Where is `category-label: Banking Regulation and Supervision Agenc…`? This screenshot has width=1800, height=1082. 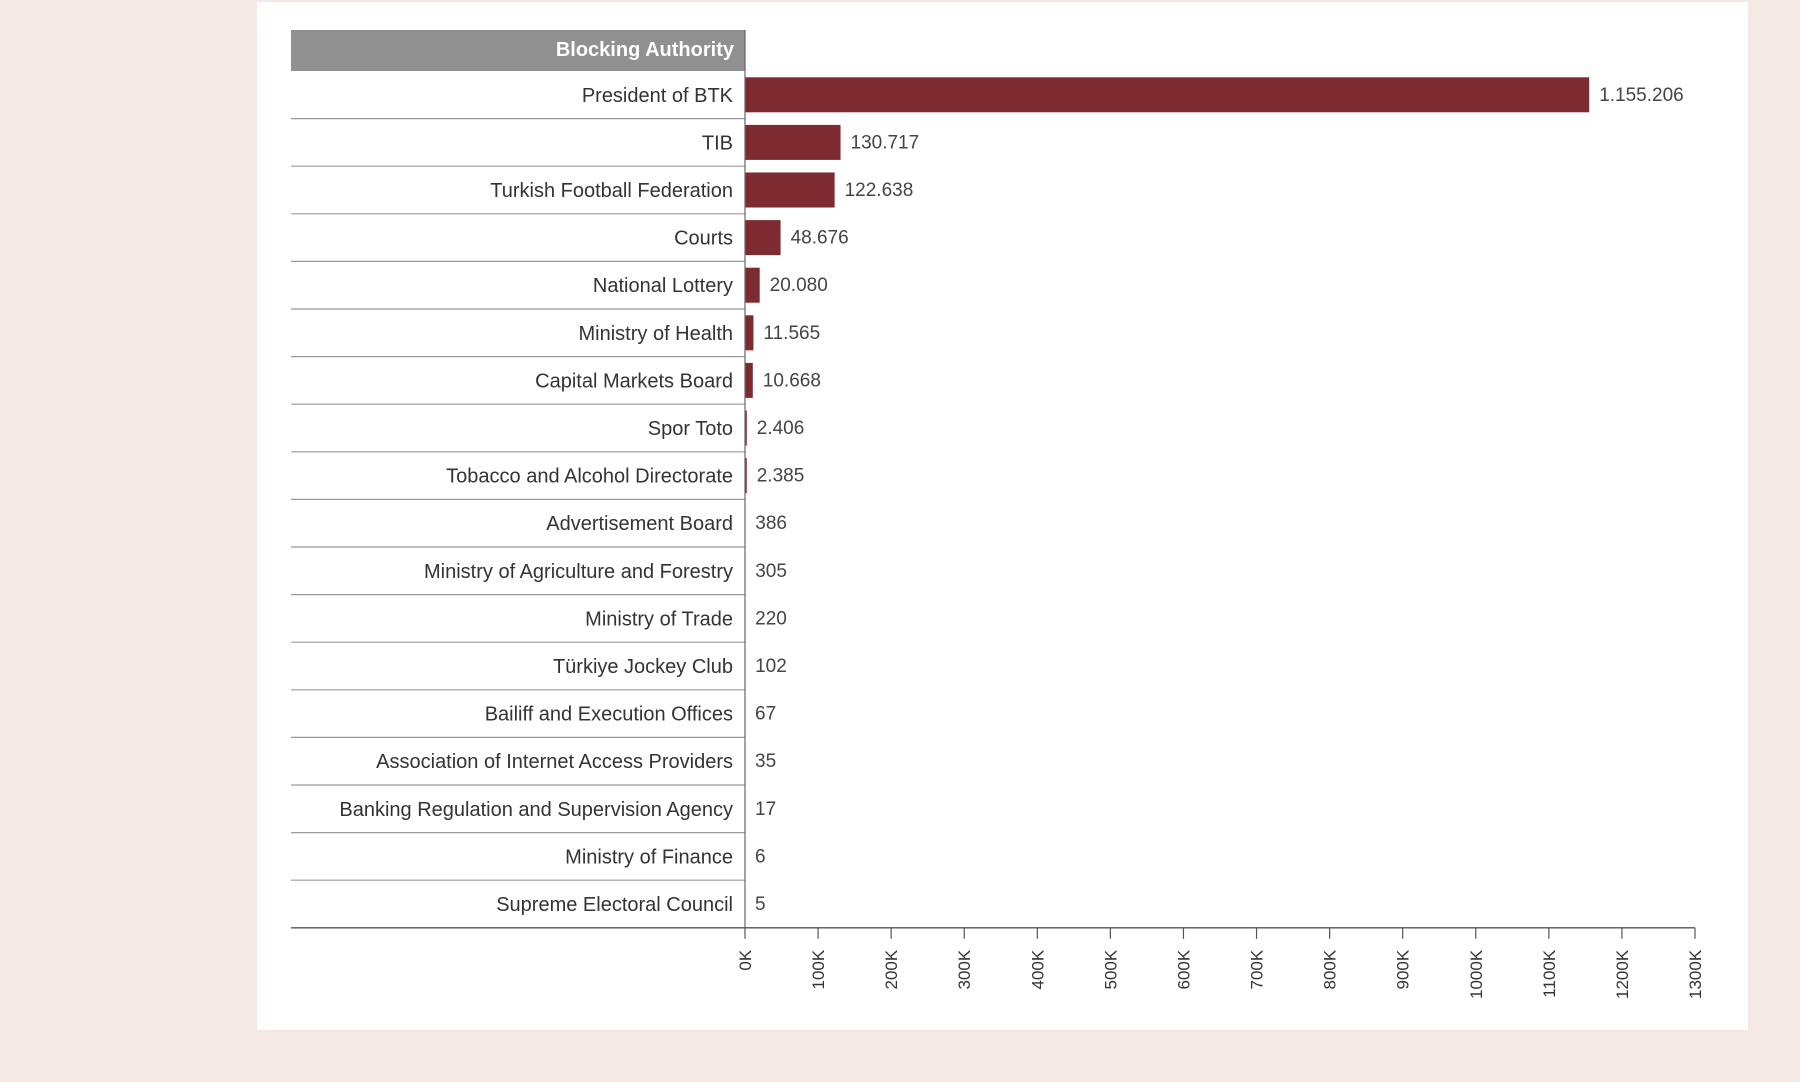
category-label: Banking Regulation and Supervision Agenc… is located at coordinates (536, 810).